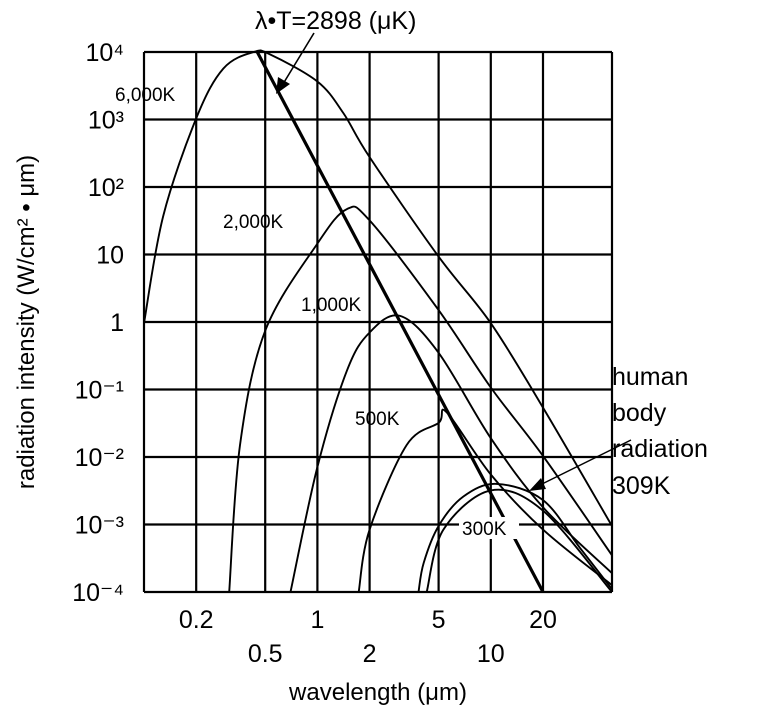 This screenshot has width=768, height=710. I want to click on human-body-arrow, so click(580, 465).